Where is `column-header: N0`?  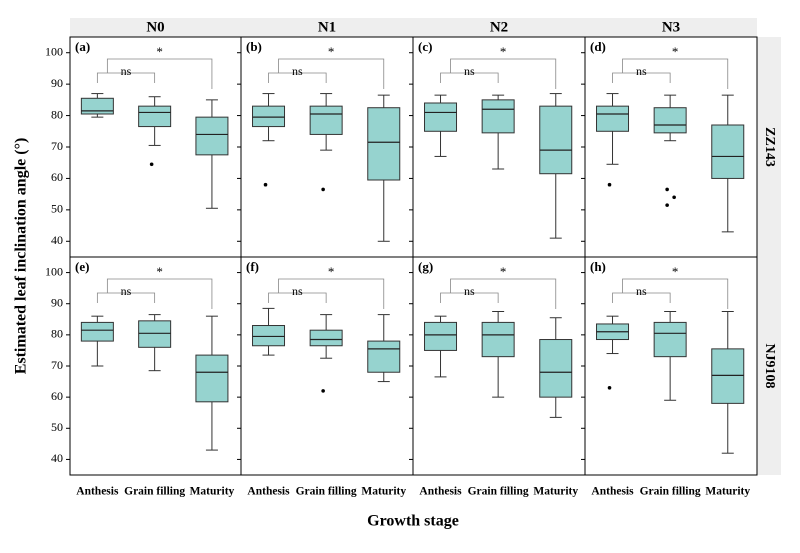
column-header: N0 is located at coordinates (155, 27).